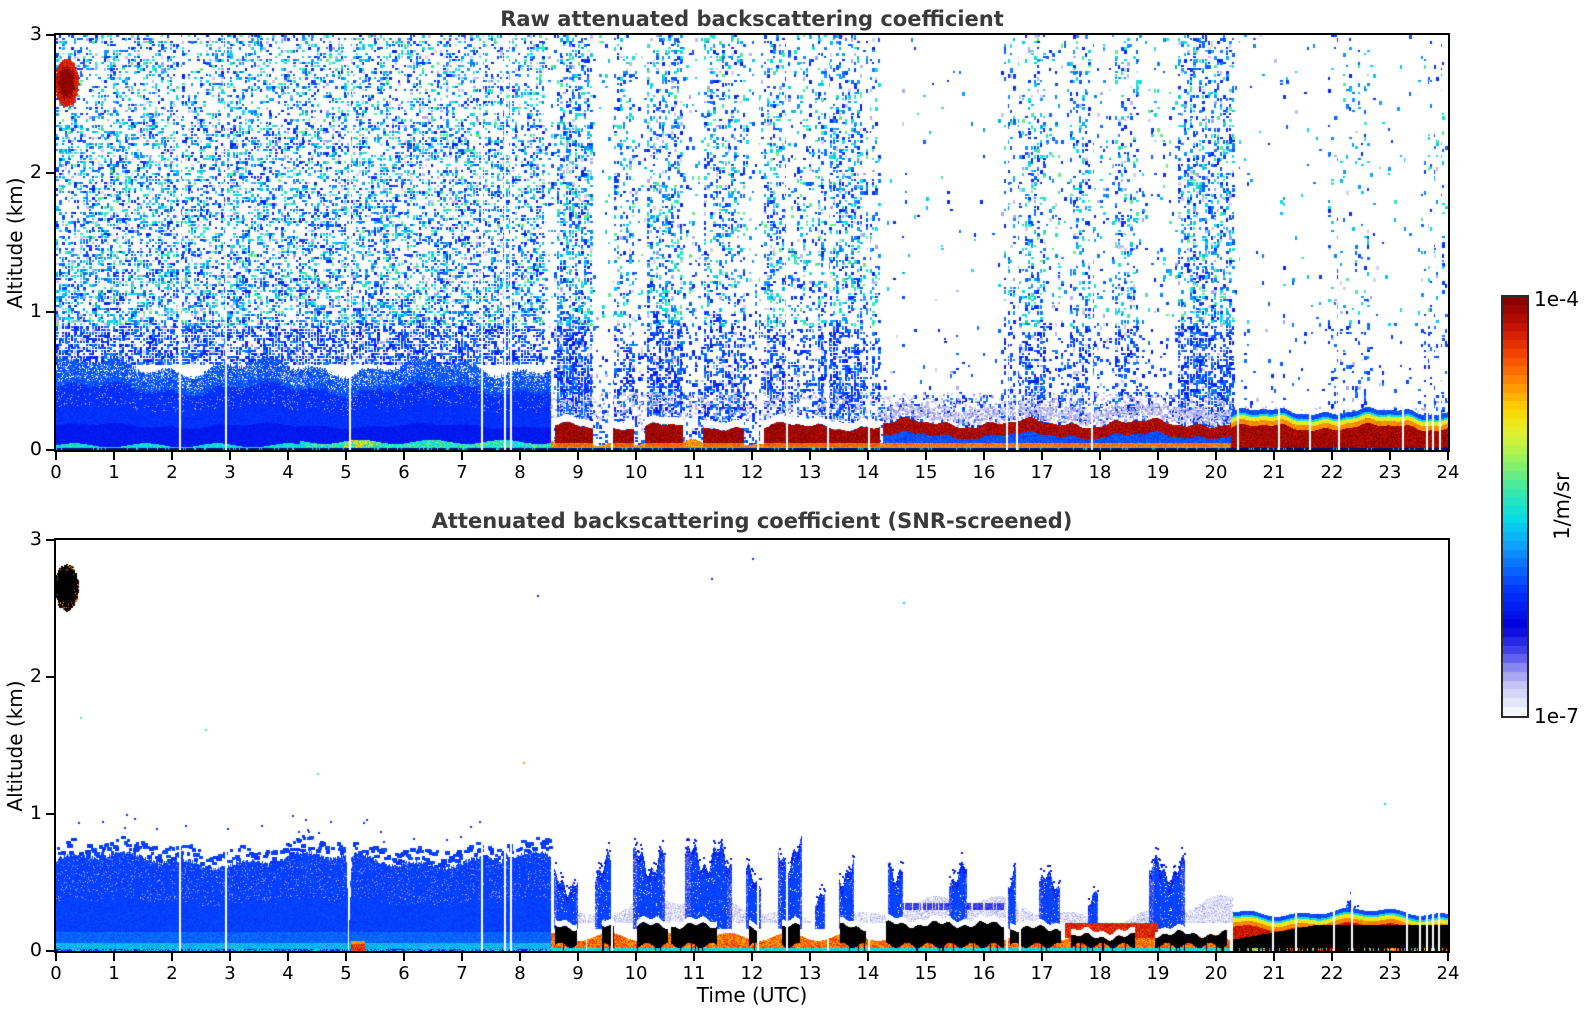 The image size is (1595, 1020). What do you see at coordinates (520, 472) in the screenshot?
I see `x-tick-label: 8` at bounding box center [520, 472].